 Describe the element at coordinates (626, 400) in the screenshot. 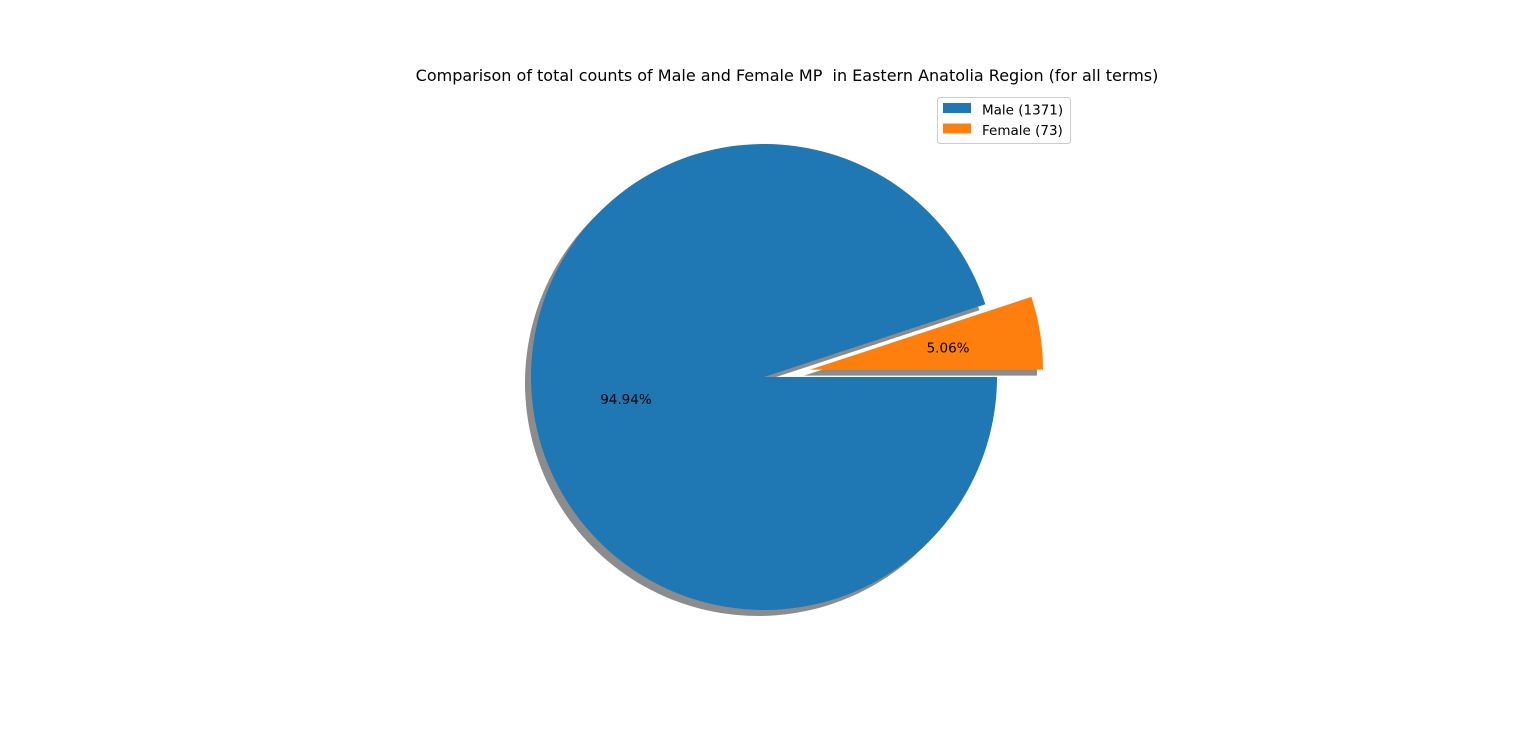

I see `pie-percent-label-0: 94.94%` at that location.